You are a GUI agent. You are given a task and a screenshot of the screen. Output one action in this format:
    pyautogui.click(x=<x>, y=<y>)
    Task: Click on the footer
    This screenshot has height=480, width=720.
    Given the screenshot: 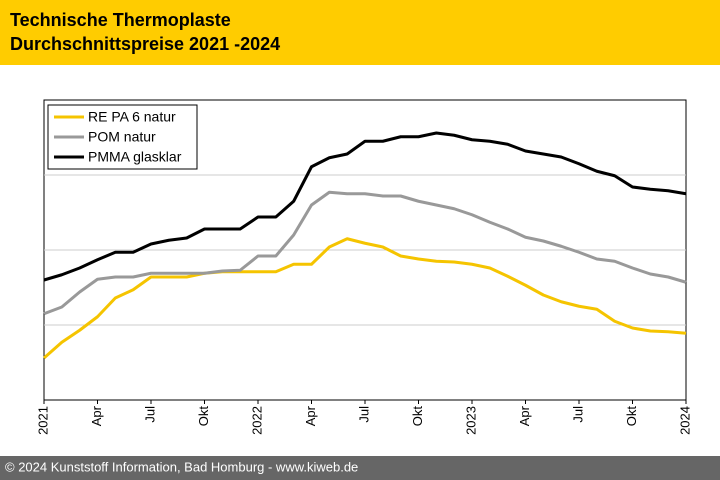 What is the action you would take?
    pyautogui.click(x=360, y=468)
    